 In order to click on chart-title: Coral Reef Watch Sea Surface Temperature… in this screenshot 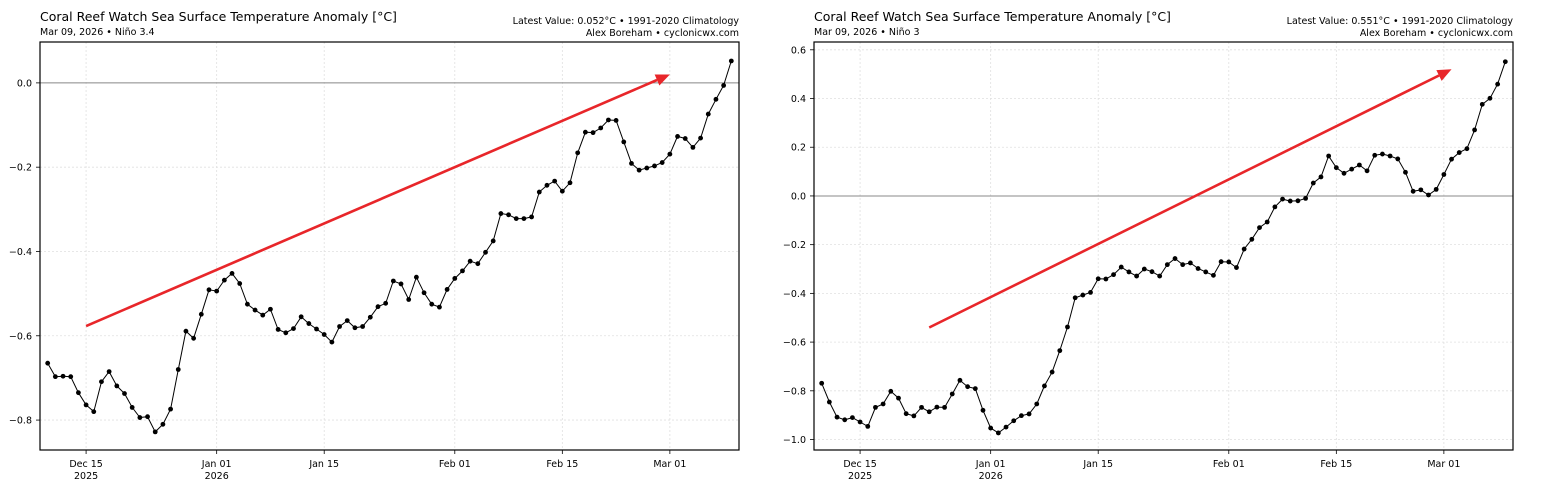, I will do `click(992, 16)`.